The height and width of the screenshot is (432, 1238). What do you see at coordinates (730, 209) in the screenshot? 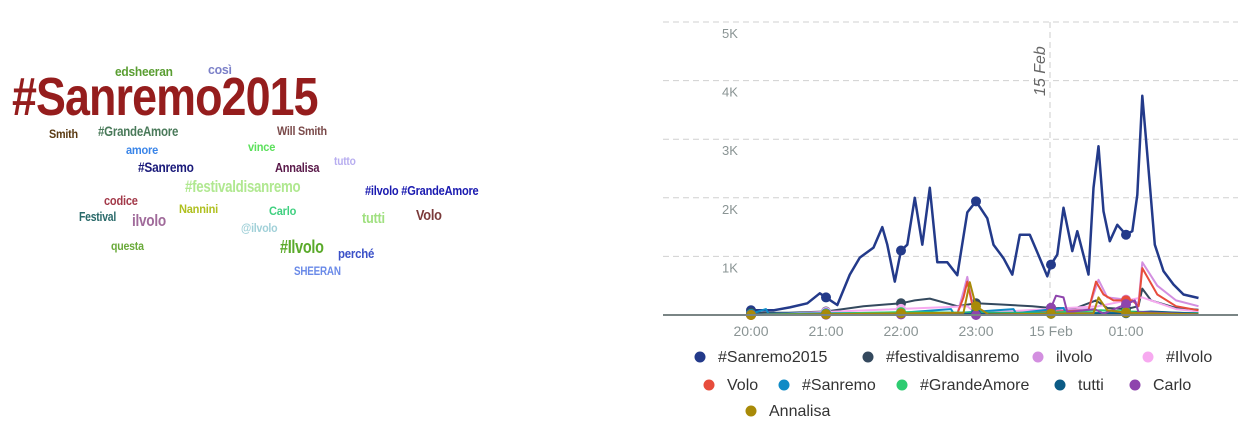
I see `y-tick-label: 2K` at bounding box center [730, 209].